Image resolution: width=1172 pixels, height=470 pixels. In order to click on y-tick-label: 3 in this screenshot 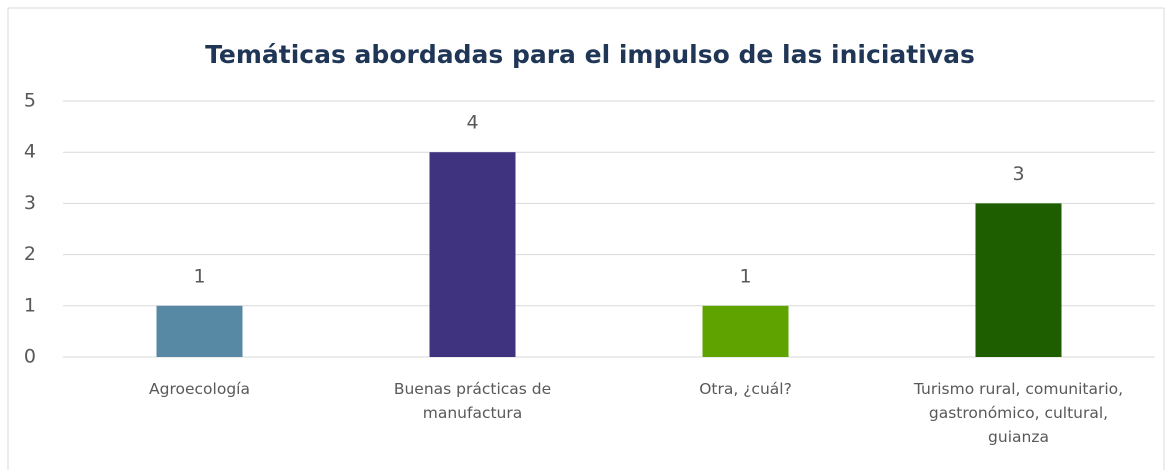, I will do `click(30, 203)`.